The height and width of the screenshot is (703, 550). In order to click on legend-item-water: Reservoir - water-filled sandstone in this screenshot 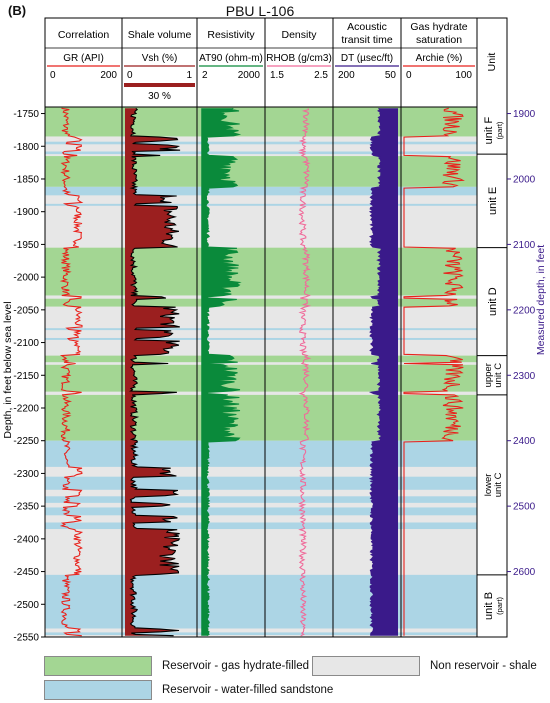, I will do `click(188, 690)`.